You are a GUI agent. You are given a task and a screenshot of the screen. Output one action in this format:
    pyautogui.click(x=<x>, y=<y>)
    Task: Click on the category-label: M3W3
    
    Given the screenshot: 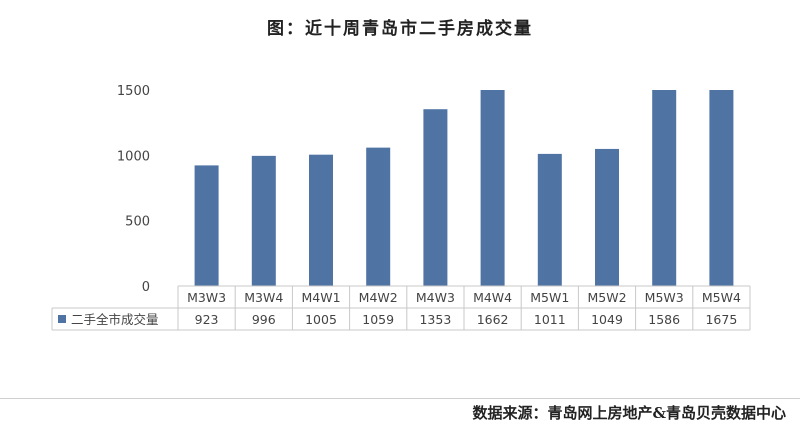 What is the action you would take?
    pyautogui.click(x=206, y=297)
    